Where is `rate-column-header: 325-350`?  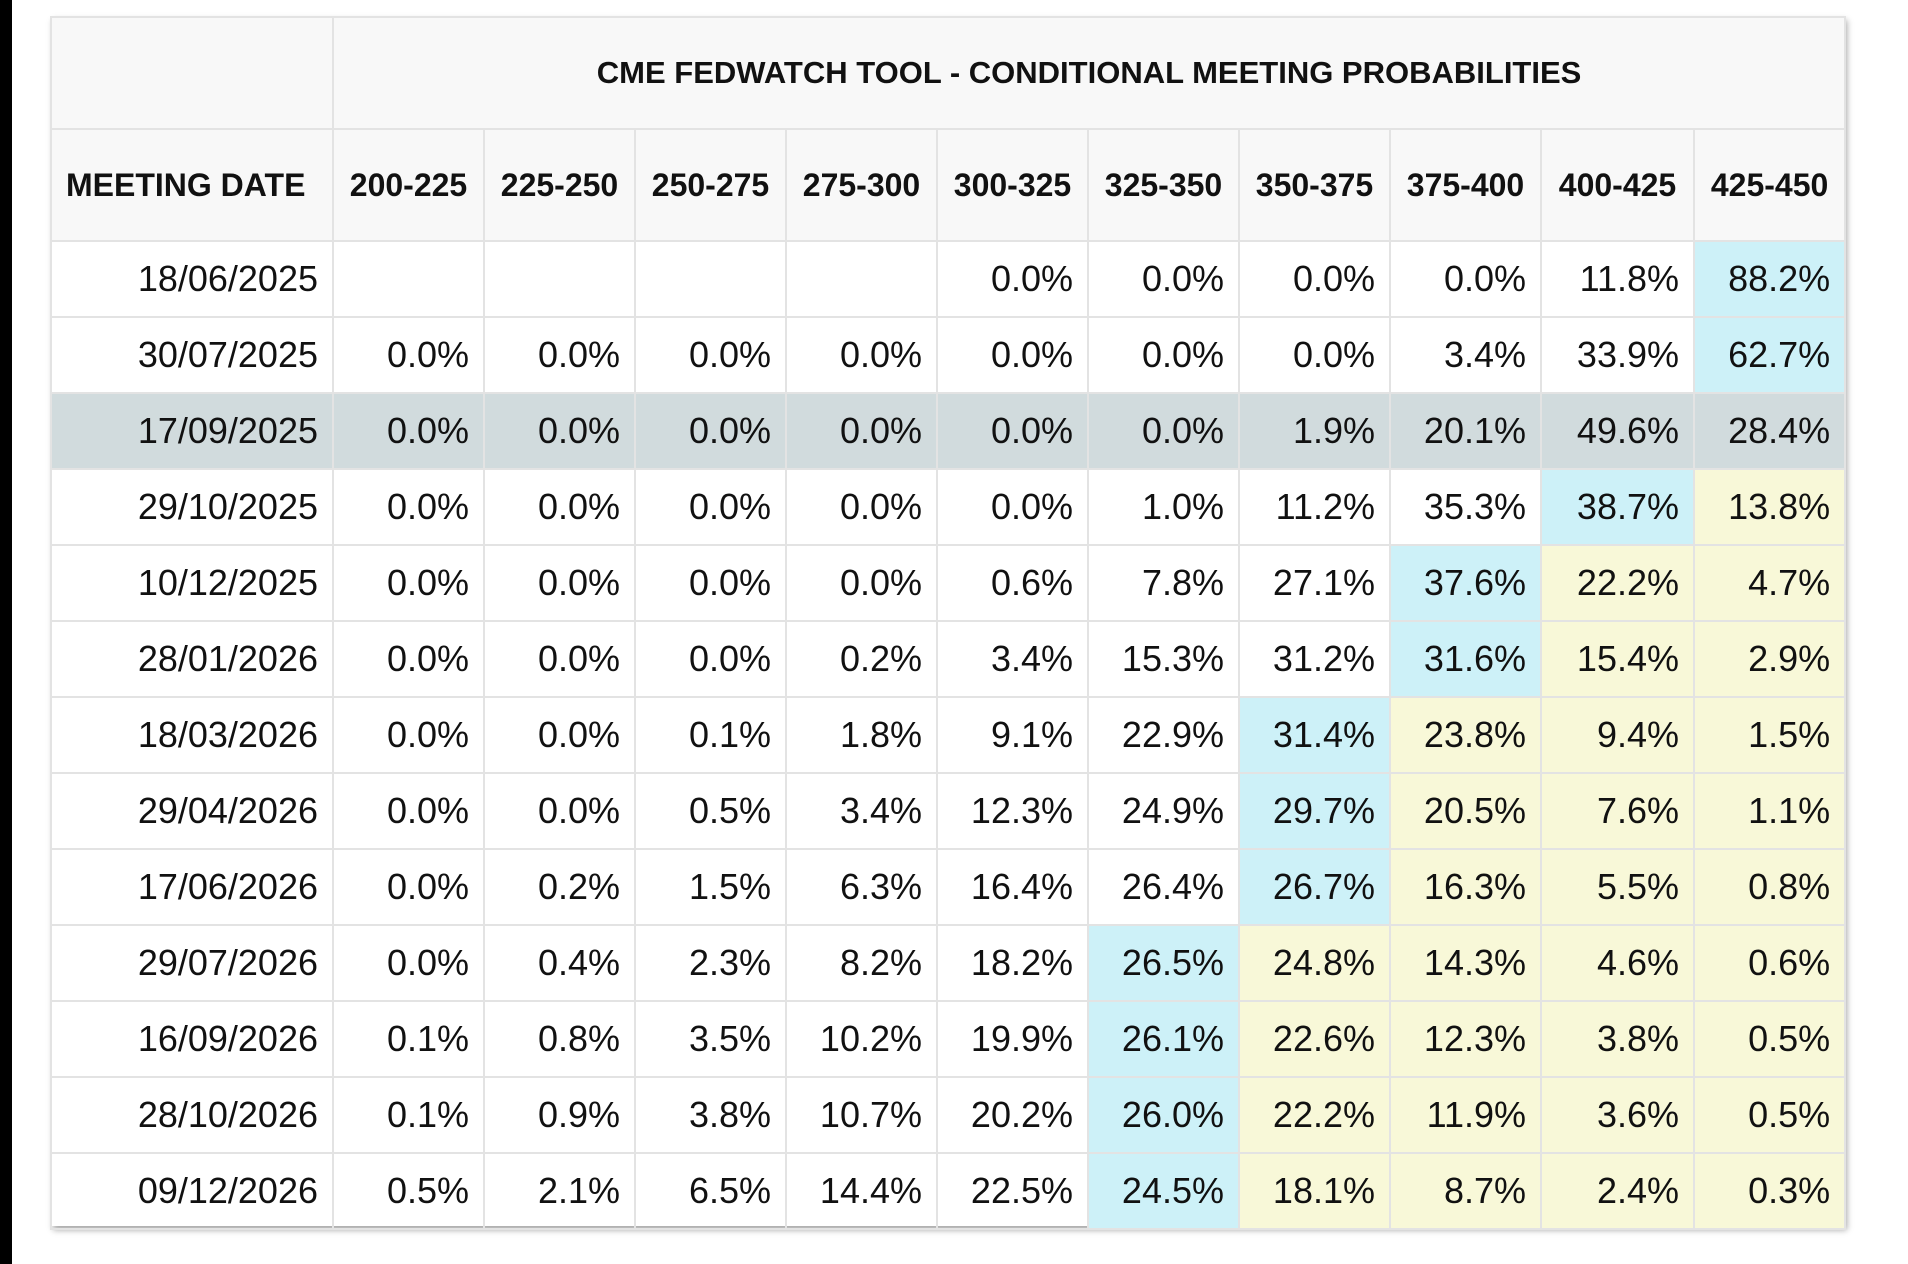
rate-column-header: 325-350 is located at coordinates (1163, 185).